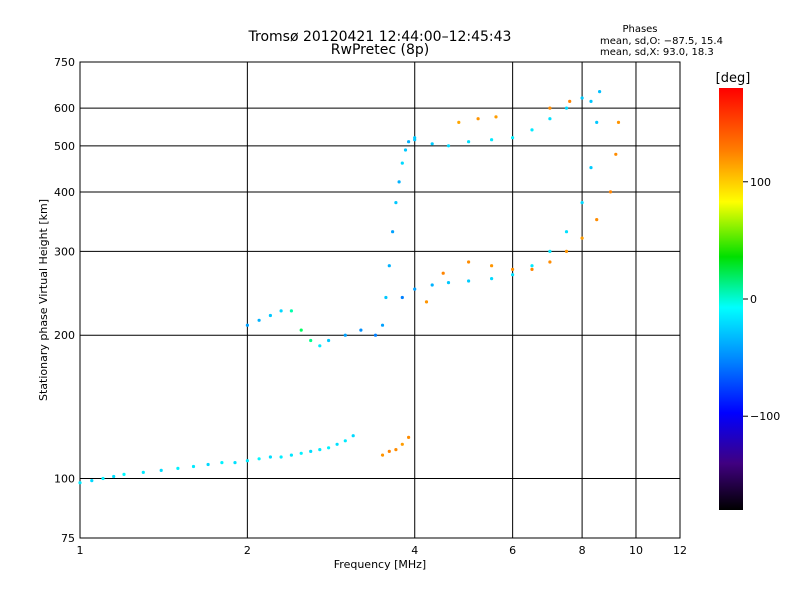 The width and height of the screenshot is (800, 600). Describe the element at coordinates (657, 52) in the screenshot. I see `phases-x-stats: mean, sd,X: 93.0, 18.3` at that location.